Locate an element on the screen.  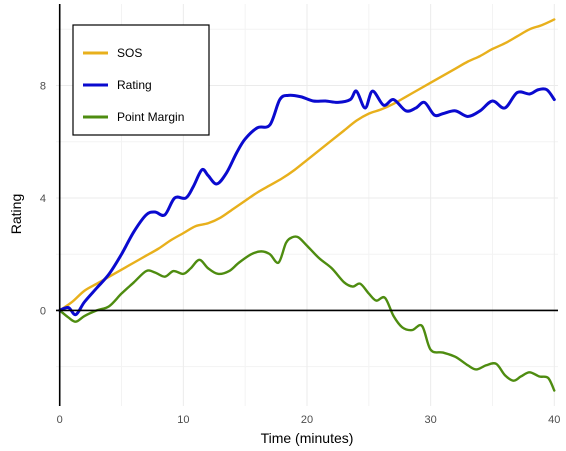
x-tick-label: 10 is located at coordinates (183, 420).